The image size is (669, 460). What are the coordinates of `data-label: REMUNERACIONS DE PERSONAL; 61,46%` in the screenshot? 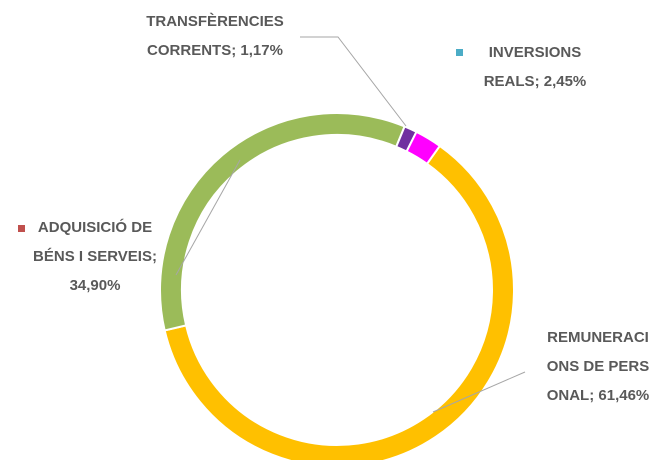 It's located at (598, 366).